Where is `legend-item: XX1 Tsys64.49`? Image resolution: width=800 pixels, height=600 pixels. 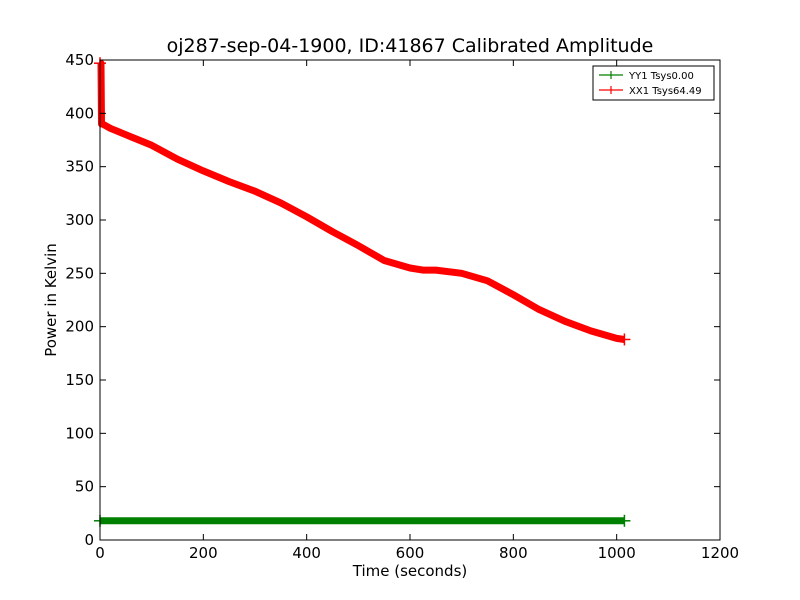
legend-item: XX1 Tsys64.49 is located at coordinates (650, 91).